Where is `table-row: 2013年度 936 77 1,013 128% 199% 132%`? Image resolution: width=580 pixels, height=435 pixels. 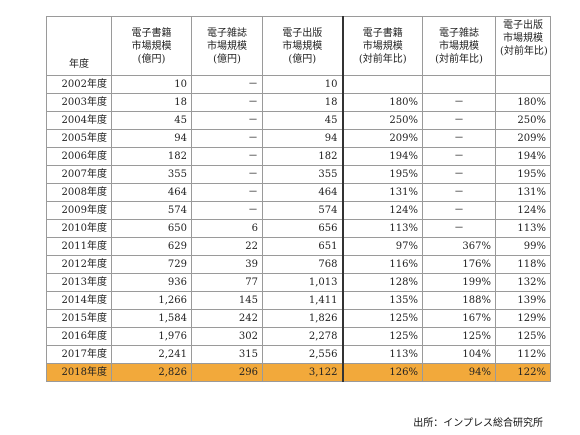 table-row: 2013年度 936 77 1,013 128% 199% 132% is located at coordinates (298, 282).